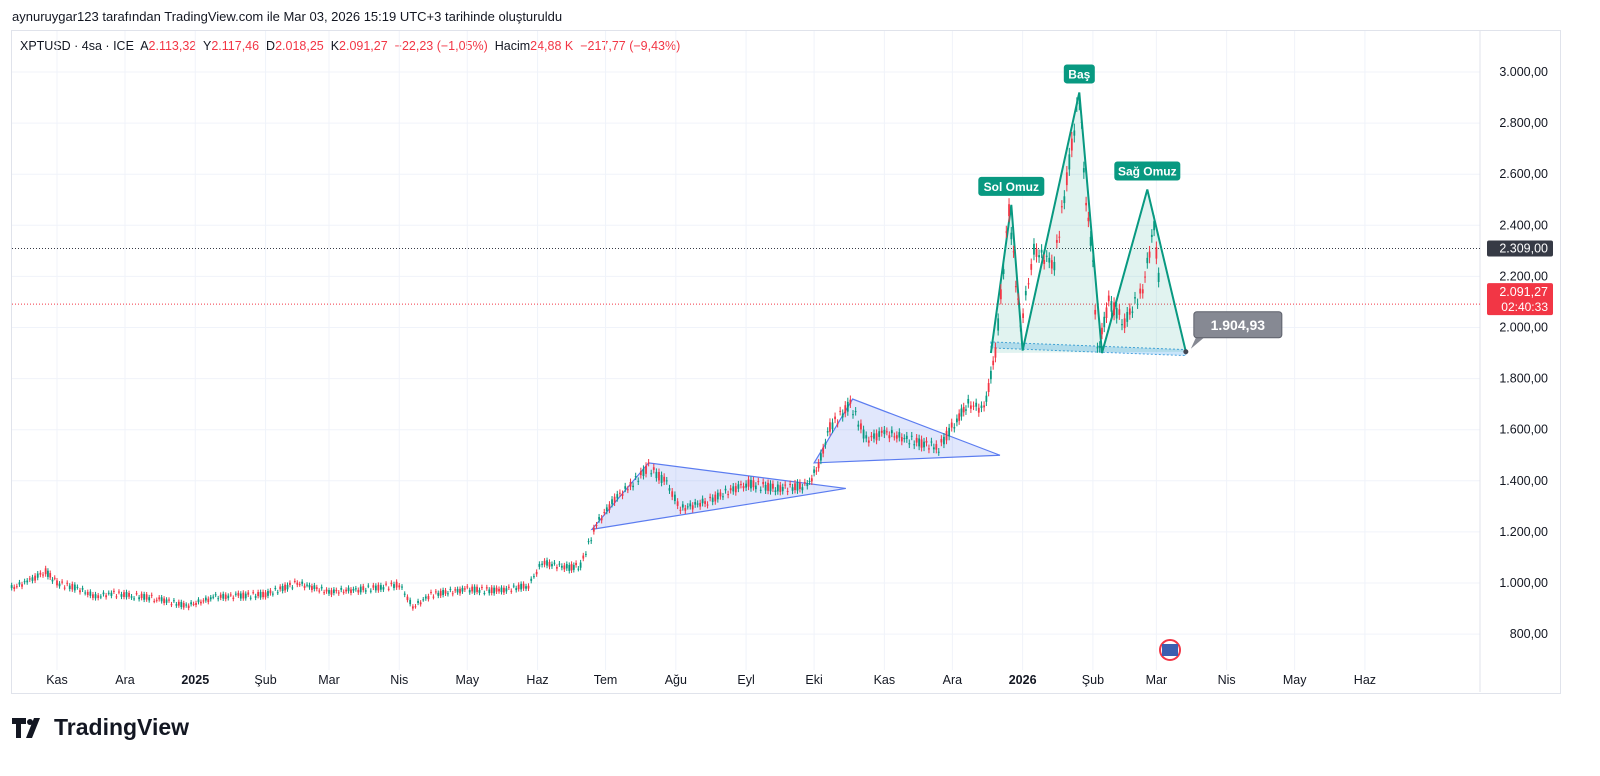  I want to click on y-tick-label: 800,00, so click(1529, 634).